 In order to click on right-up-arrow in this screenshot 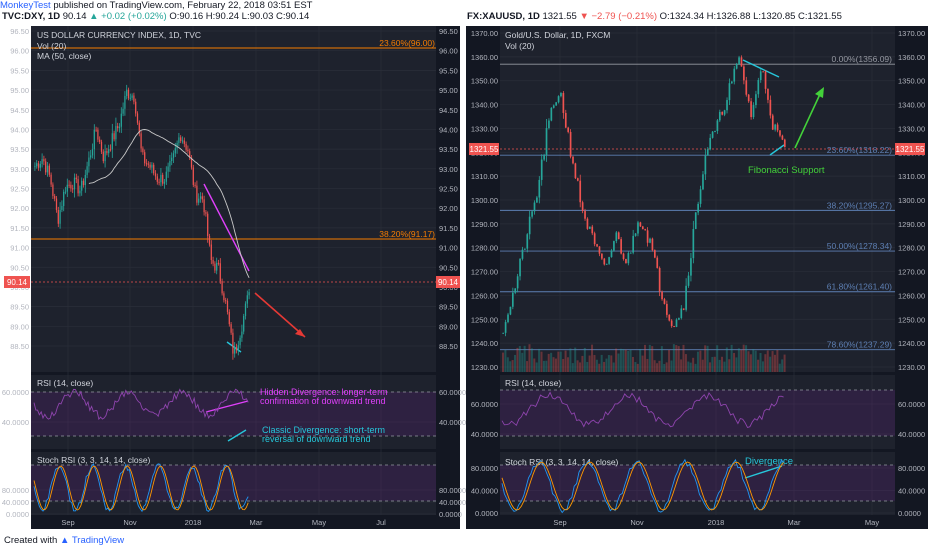, I will do `click(808, 120)`.